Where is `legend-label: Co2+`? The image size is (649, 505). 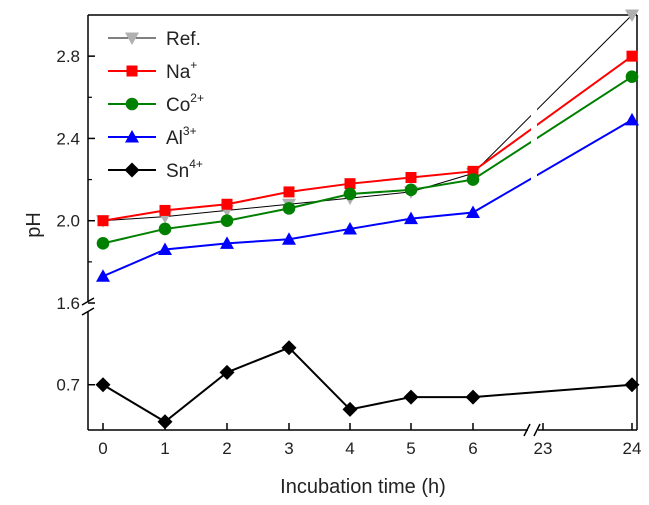 legend-label: Co2+ is located at coordinates (185, 103).